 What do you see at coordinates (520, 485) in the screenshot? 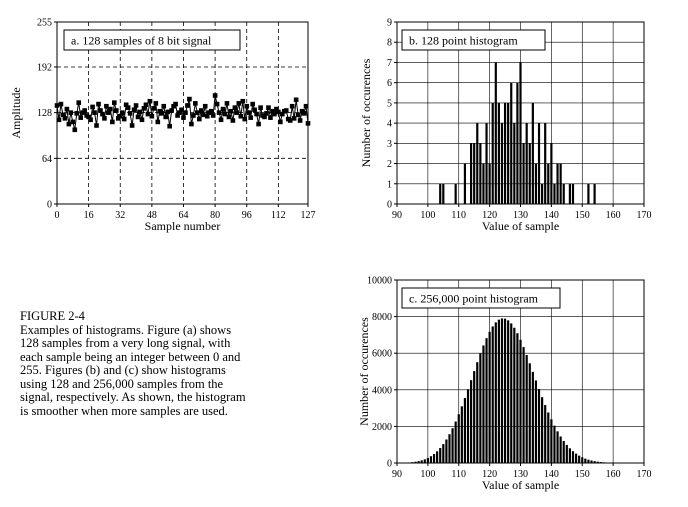
I see `x-axis-label: Value of sample` at bounding box center [520, 485].